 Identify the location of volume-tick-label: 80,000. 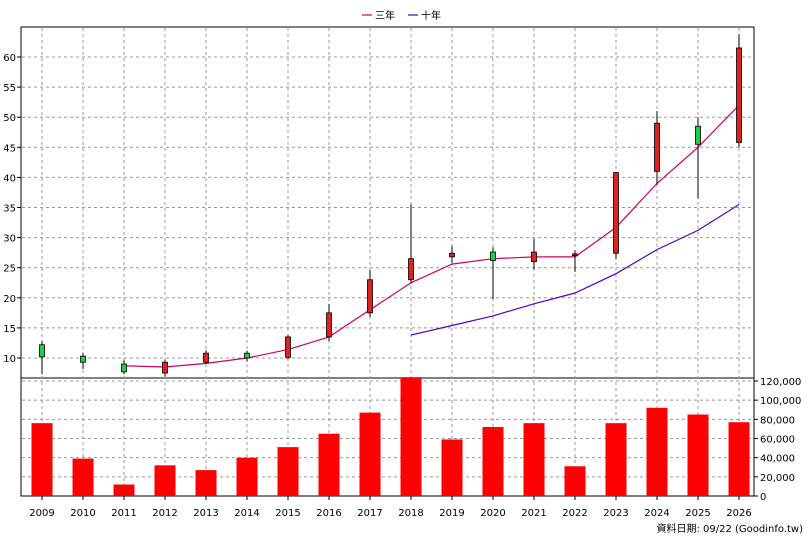
(777, 420).